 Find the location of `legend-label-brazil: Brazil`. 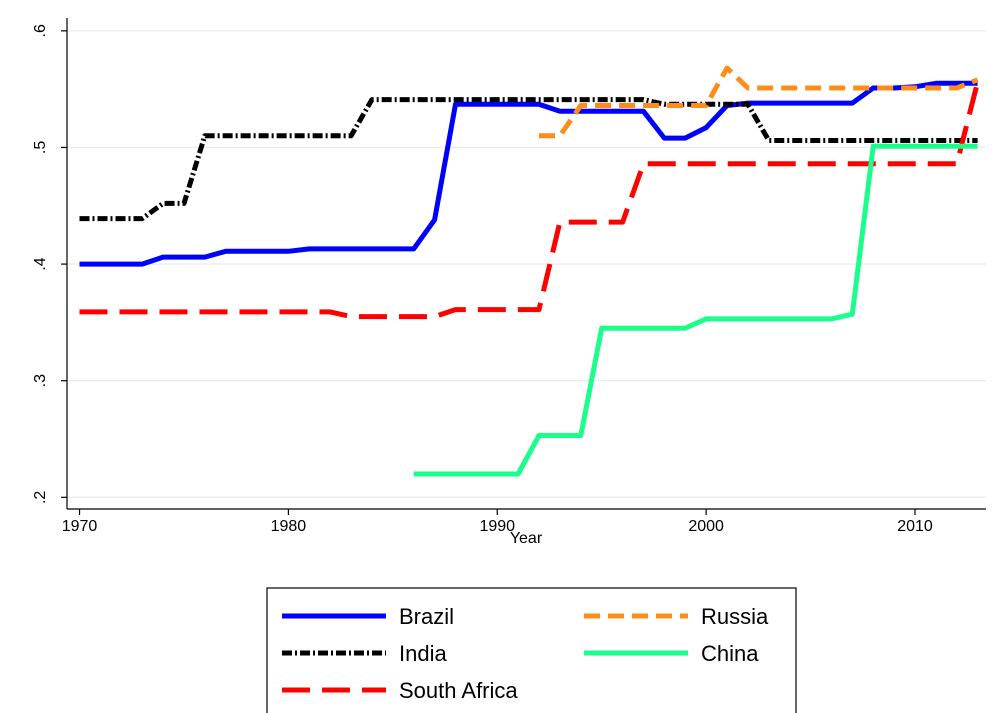

legend-label-brazil: Brazil is located at coordinates (426, 616).